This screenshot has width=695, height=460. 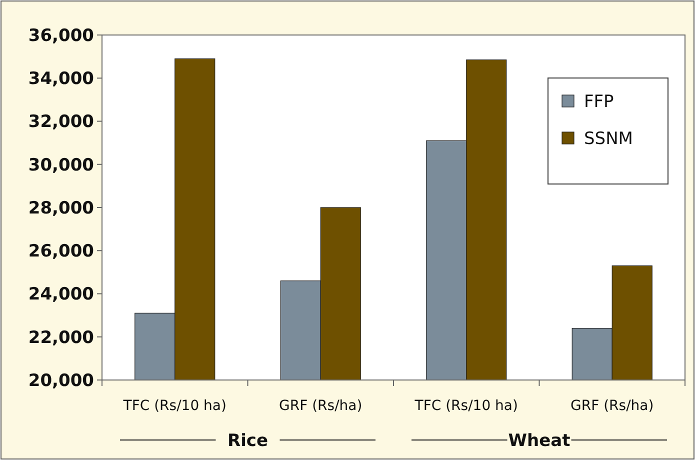 I want to click on y-tick-label: 20,000, so click(x=61, y=380).